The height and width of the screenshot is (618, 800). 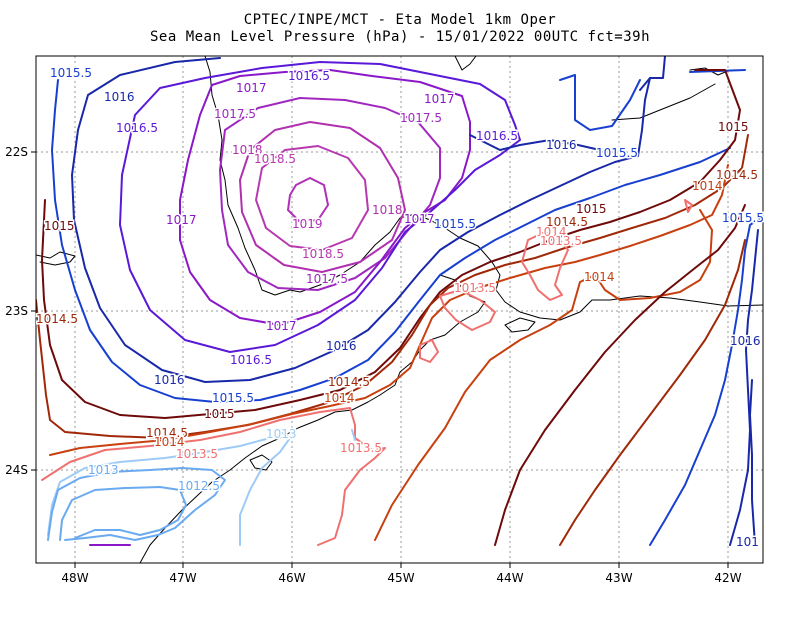 I want to click on lon-tick-label: 43W, so click(x=618, y=578).